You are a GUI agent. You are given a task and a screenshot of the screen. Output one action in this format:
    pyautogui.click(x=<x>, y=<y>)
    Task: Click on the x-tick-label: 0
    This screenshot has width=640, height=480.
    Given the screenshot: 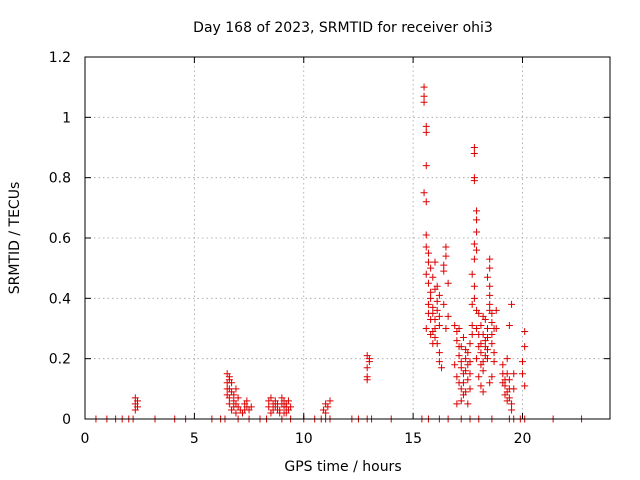 What is the action you would take?
    pyautogui.click(x=85, y=439)
    